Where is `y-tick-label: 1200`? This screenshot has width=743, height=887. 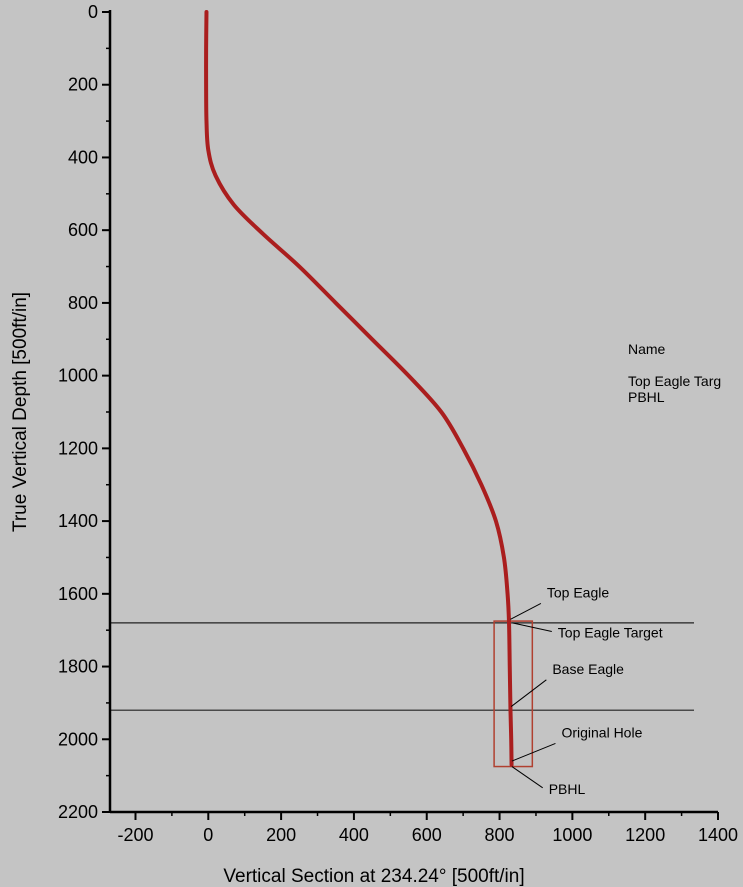 y-tick-label: 1200 is located at coordinates (78, 448).